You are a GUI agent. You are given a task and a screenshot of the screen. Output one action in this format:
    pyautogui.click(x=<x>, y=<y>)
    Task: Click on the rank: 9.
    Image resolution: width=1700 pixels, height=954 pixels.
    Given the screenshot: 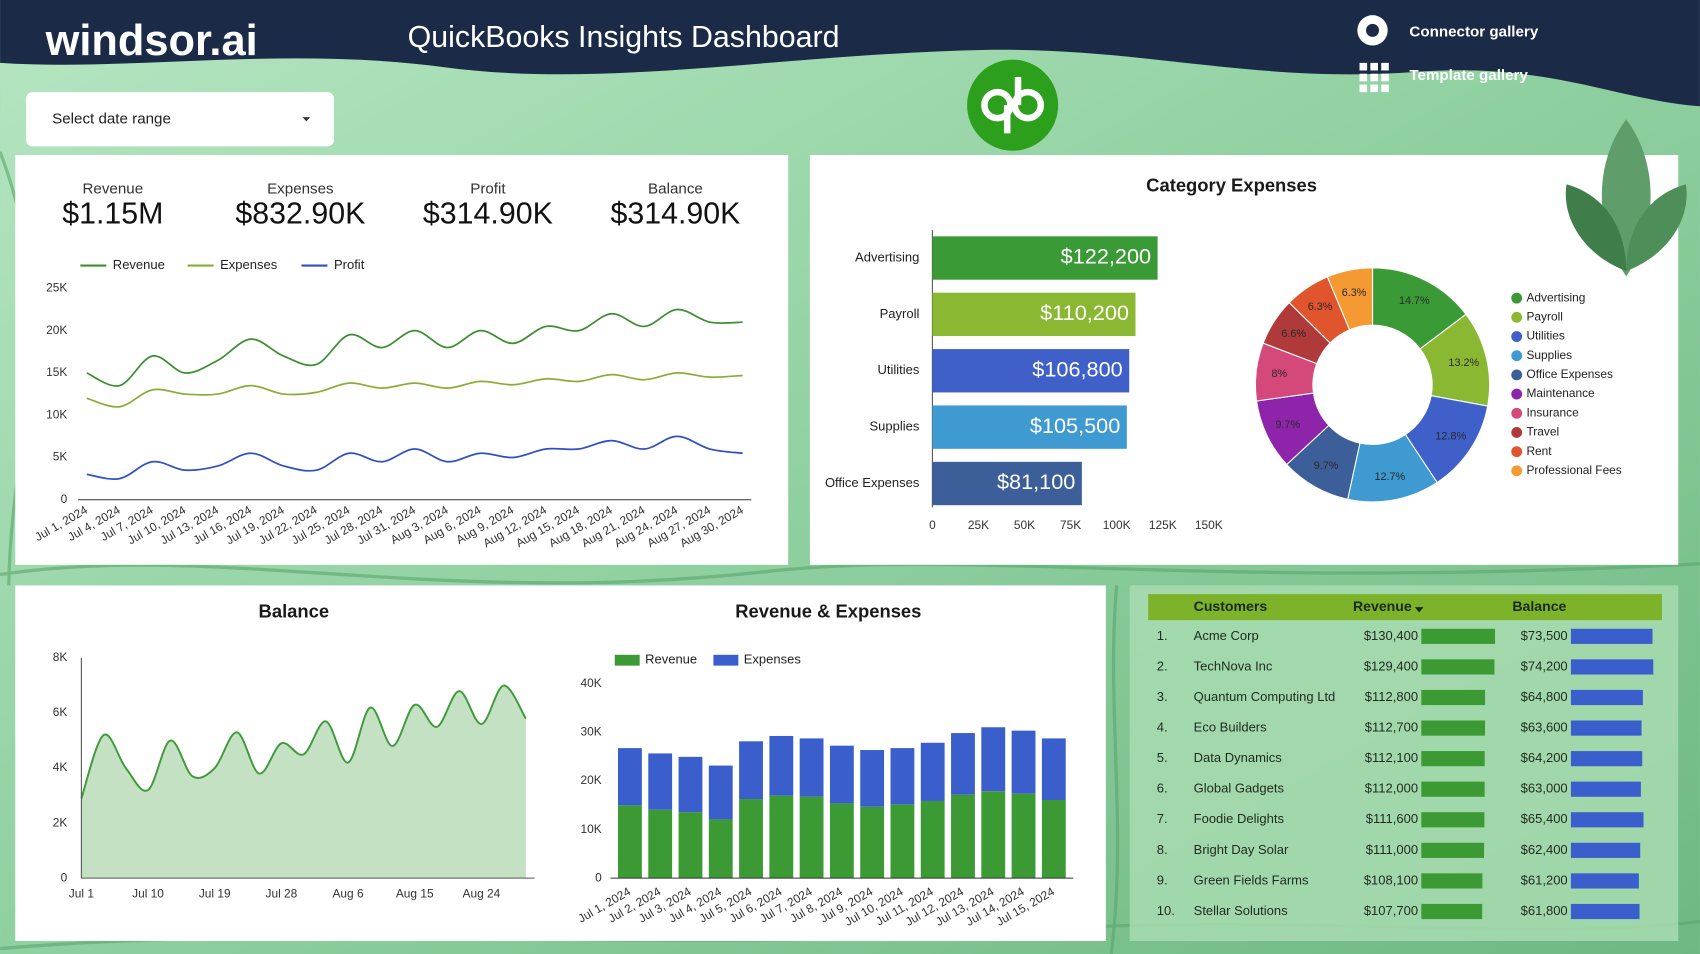 What is the action you would take?
    pyautogui.click(x=1162, y=879)
    